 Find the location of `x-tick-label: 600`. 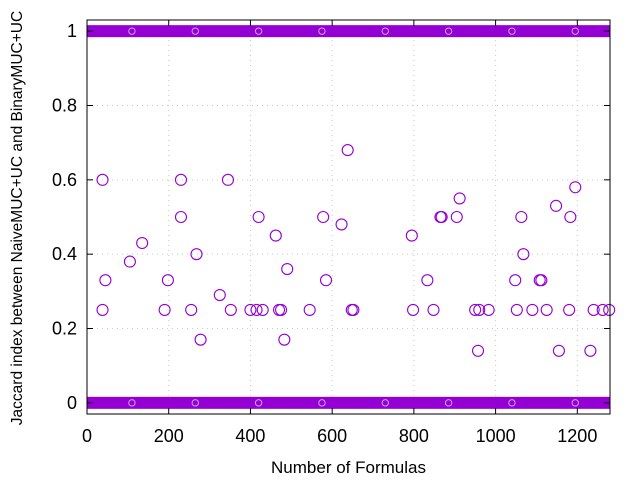

x-tick-label: 600 is located at coordinates (332, 436).